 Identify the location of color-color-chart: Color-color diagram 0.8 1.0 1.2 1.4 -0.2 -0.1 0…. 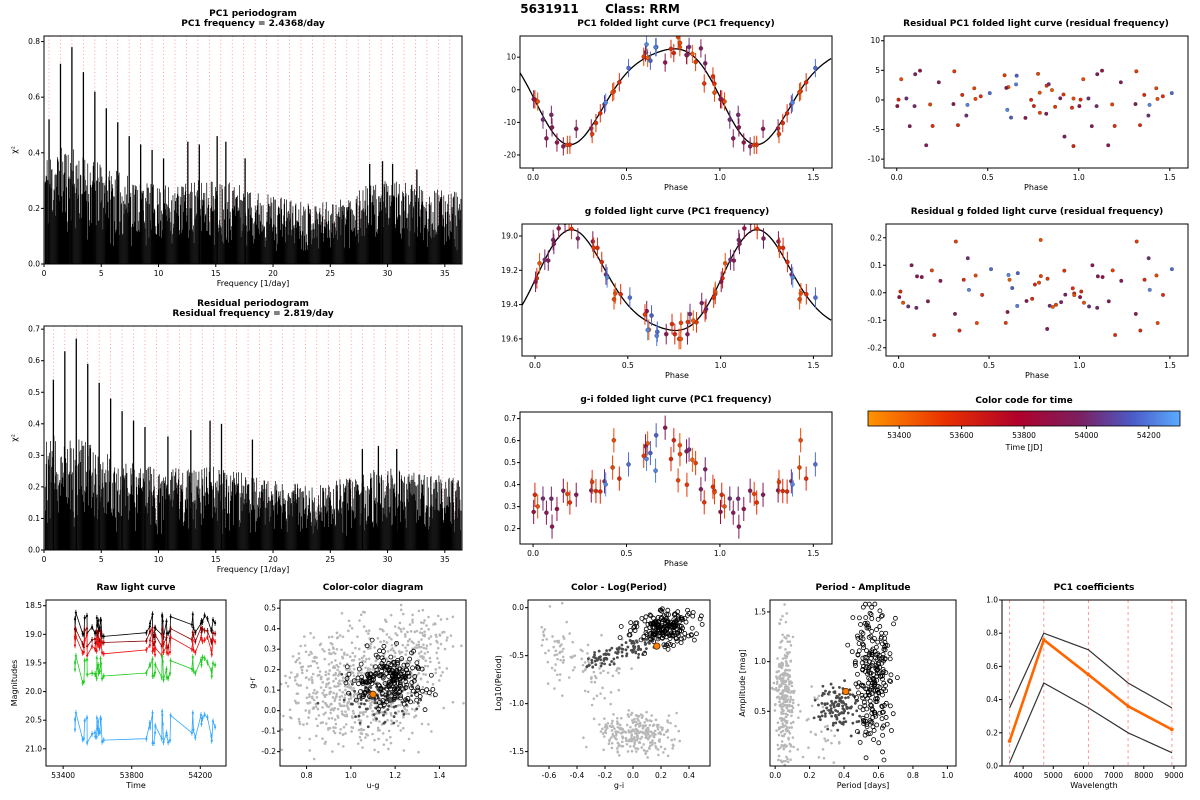
(357, 686).